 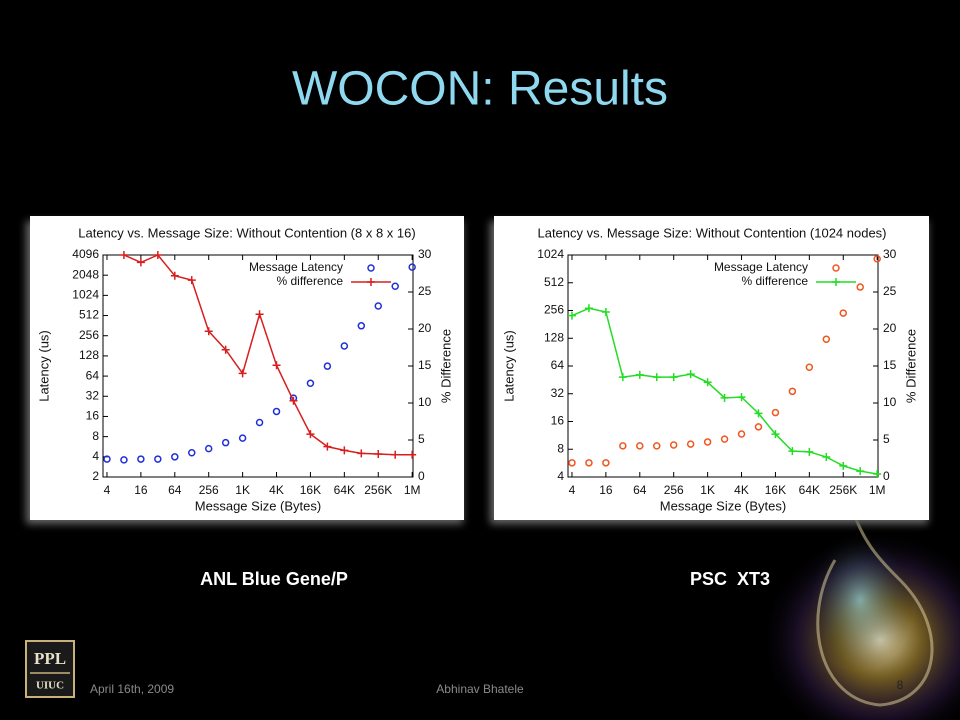 I want to click on legend-label: % difference, so click(x=310, y=281).